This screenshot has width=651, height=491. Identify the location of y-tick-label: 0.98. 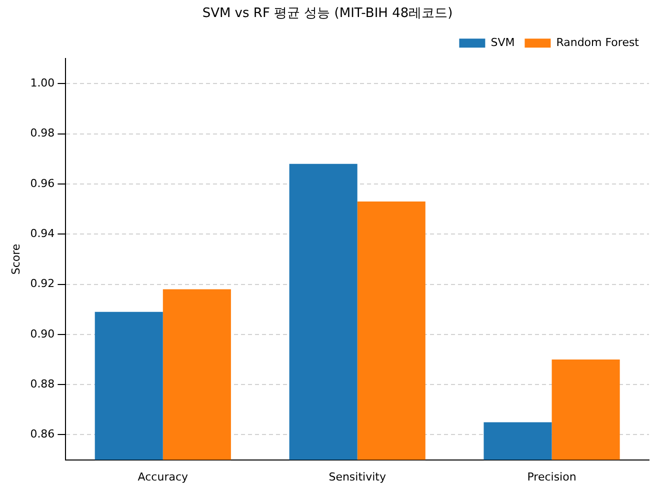
(42, 133).